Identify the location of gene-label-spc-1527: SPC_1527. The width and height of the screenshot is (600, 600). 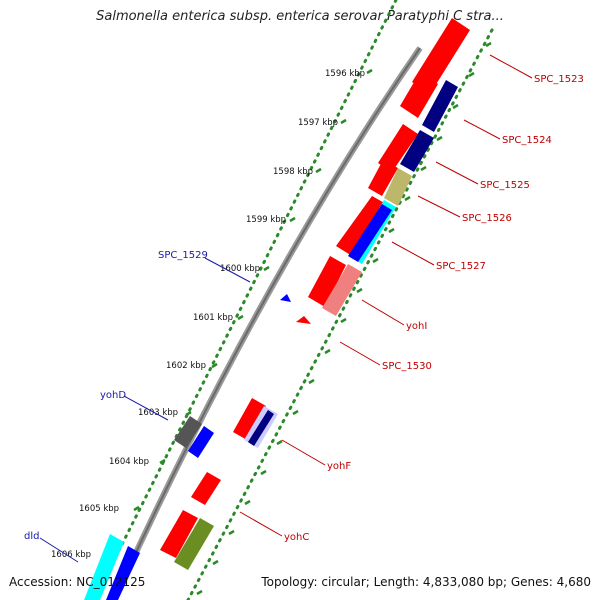
(461, 266).